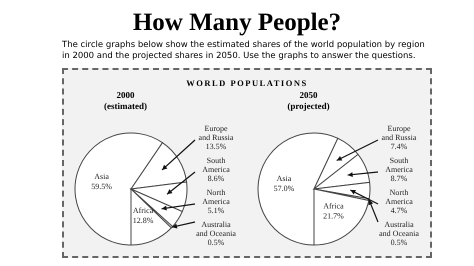 The image size is (474, 266). I want to click on data-label: 8.6%, so click(215, 178).